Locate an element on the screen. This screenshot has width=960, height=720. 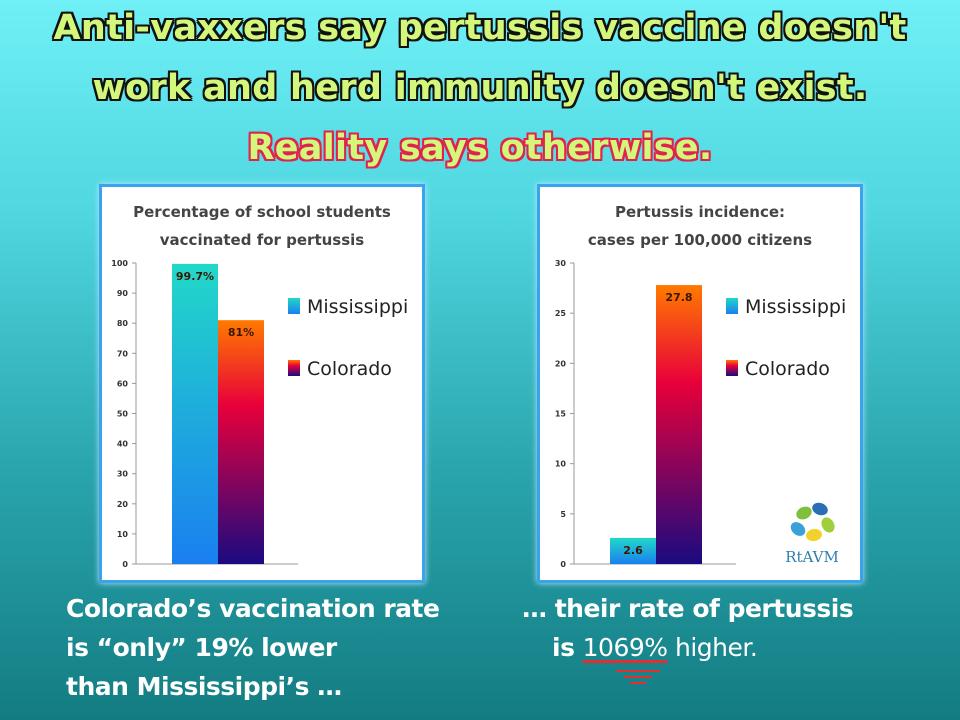
logo-text: RtAVM is located at coordinates (812, 557).